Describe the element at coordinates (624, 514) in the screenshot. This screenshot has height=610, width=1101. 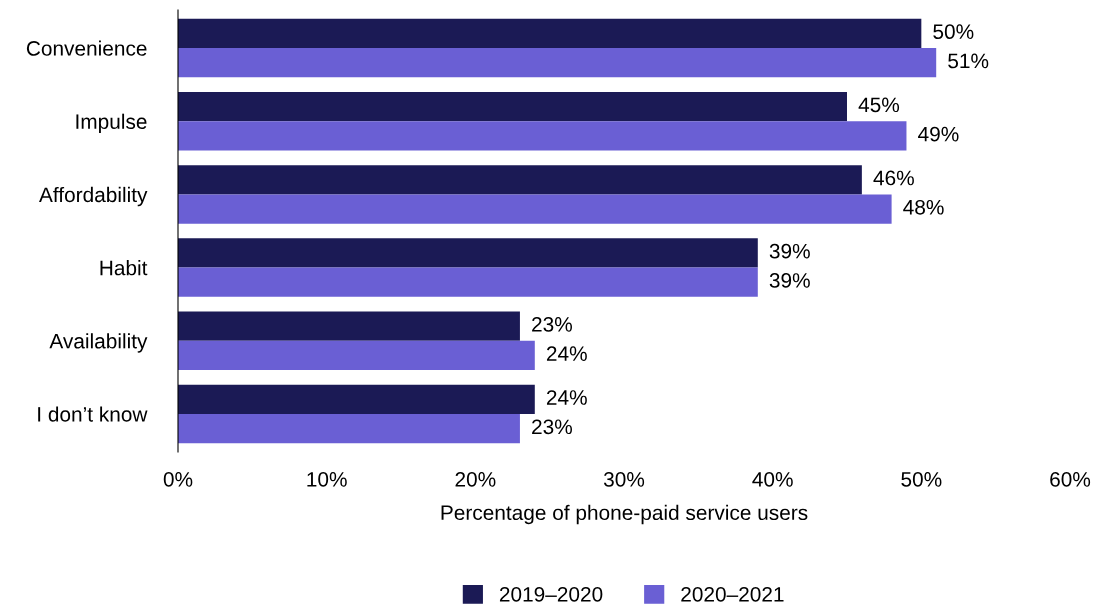
I see `x-axis-title: Percentage of phone-paid service users` at that location.